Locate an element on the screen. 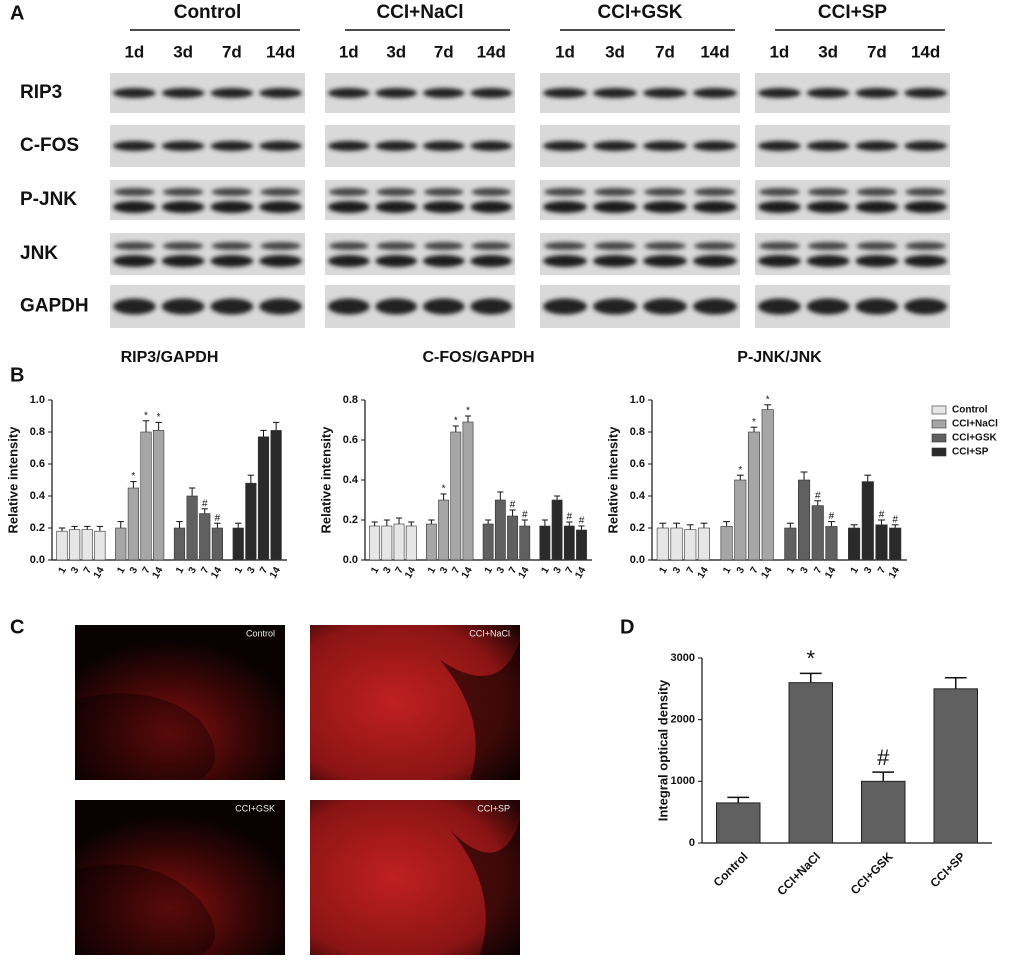 This screenshot has width=1020, height=960. panel-label: B is located at coordinates (17, 375).